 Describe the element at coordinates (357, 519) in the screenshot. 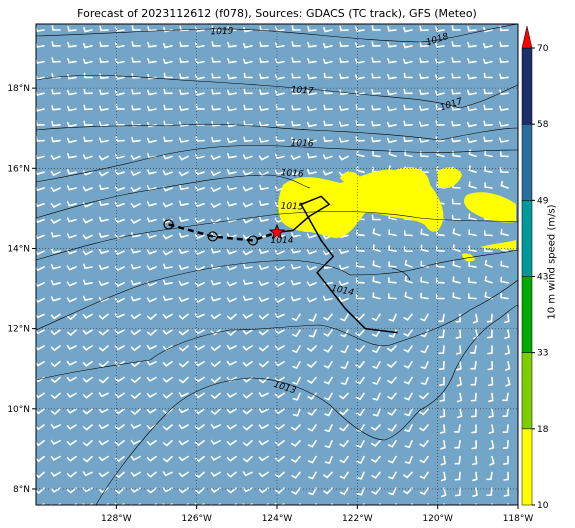

I see `x-tick-label: 122°W` at that location.